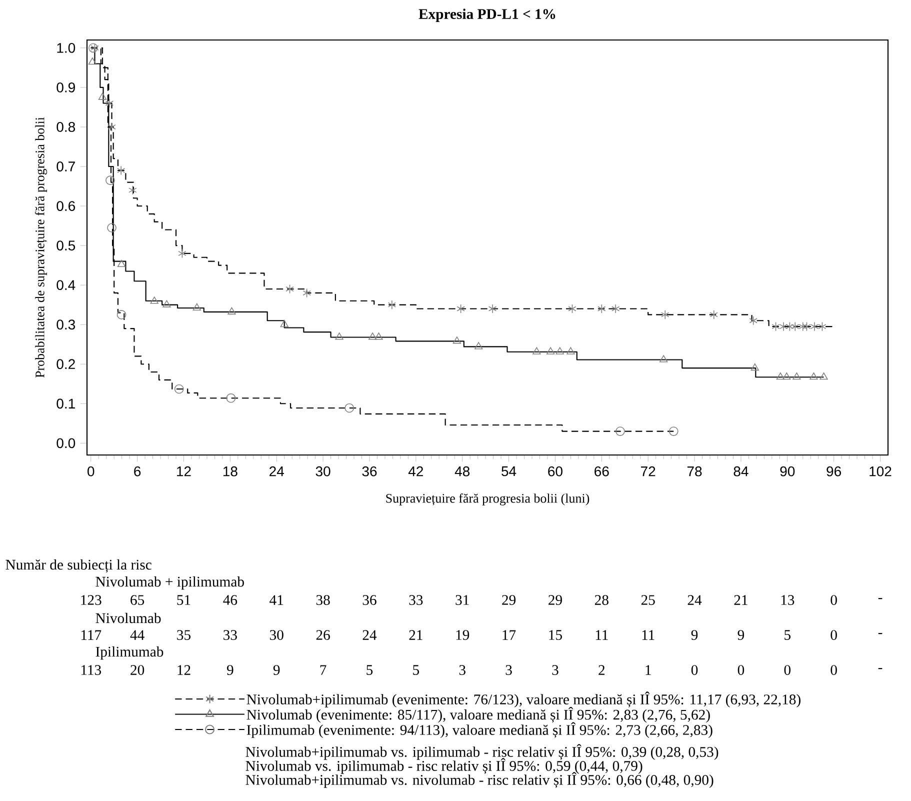  I want to click on x-tick-label: 24, so click(277, 471).